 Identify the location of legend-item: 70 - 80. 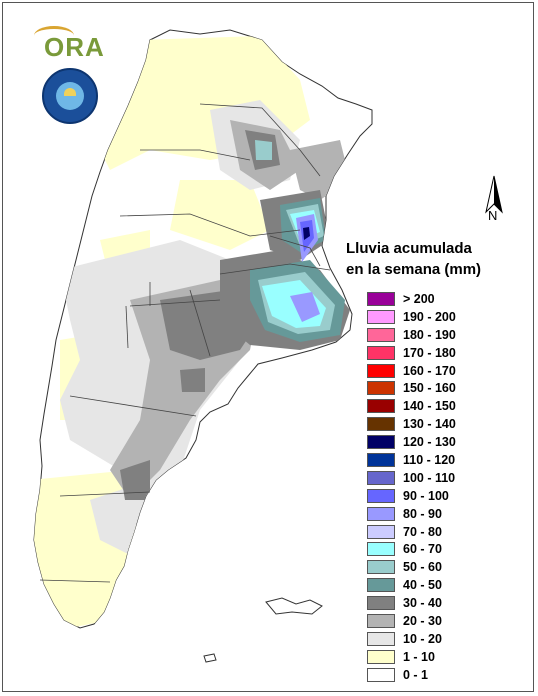
(411, 532).